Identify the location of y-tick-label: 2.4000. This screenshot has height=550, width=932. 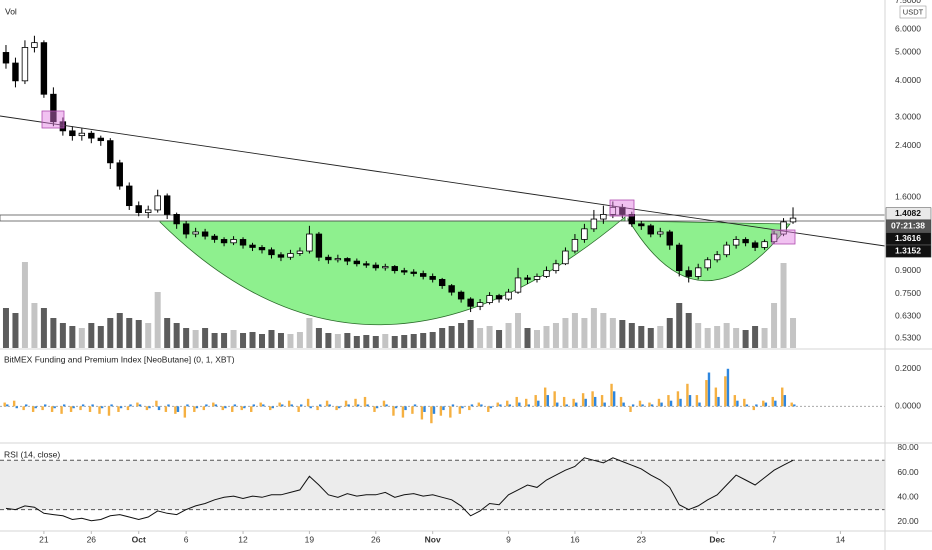
(908, 145).